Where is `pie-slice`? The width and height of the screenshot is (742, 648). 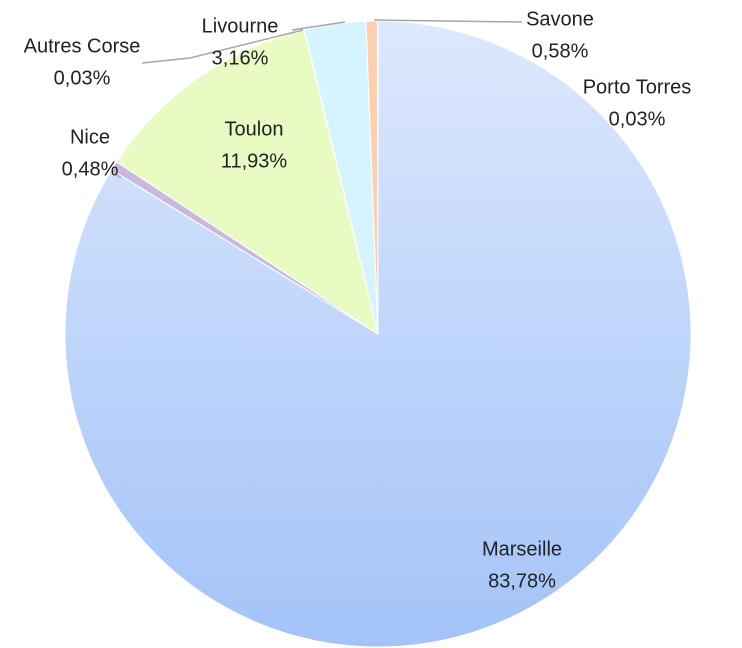 pie-slice is located at coordinates (377, 177).